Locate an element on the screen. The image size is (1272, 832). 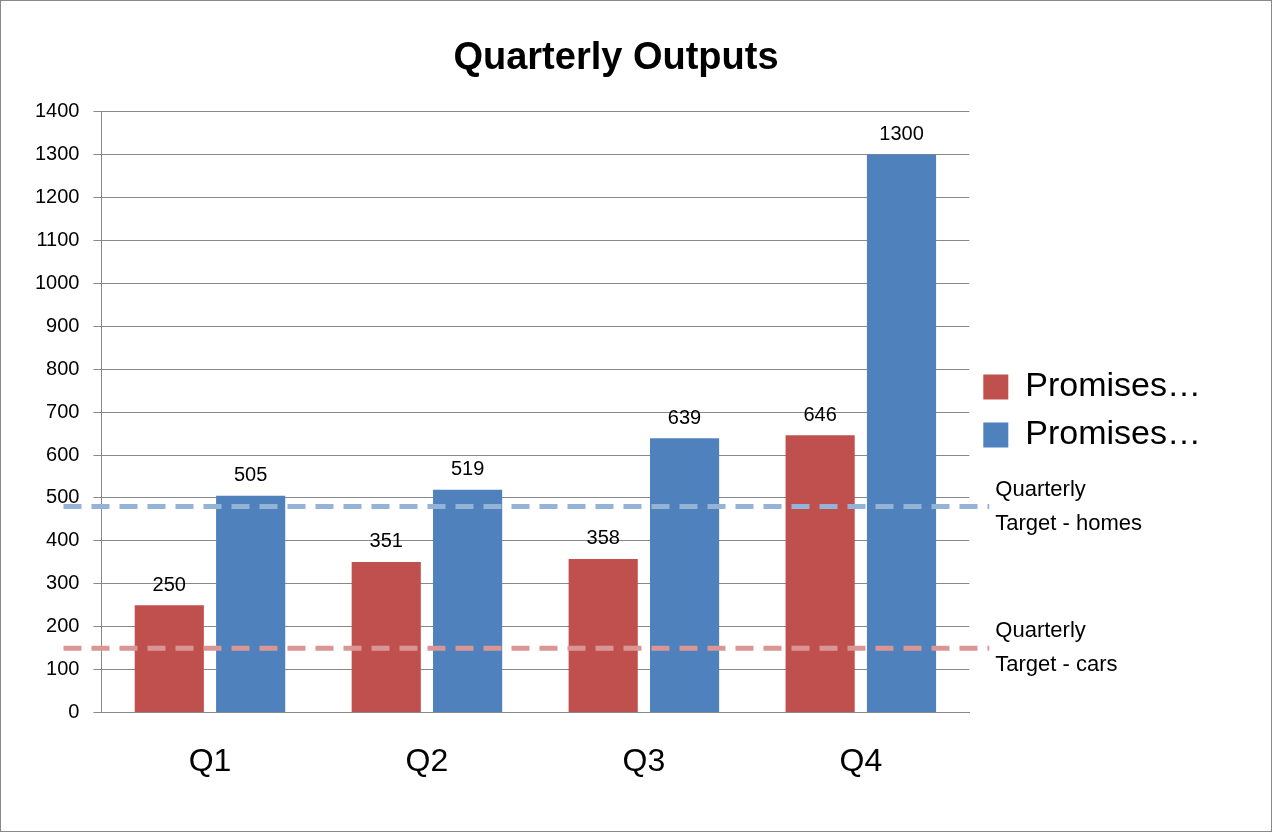
y-tick-label: 300 is located at coordinates (63, 582).